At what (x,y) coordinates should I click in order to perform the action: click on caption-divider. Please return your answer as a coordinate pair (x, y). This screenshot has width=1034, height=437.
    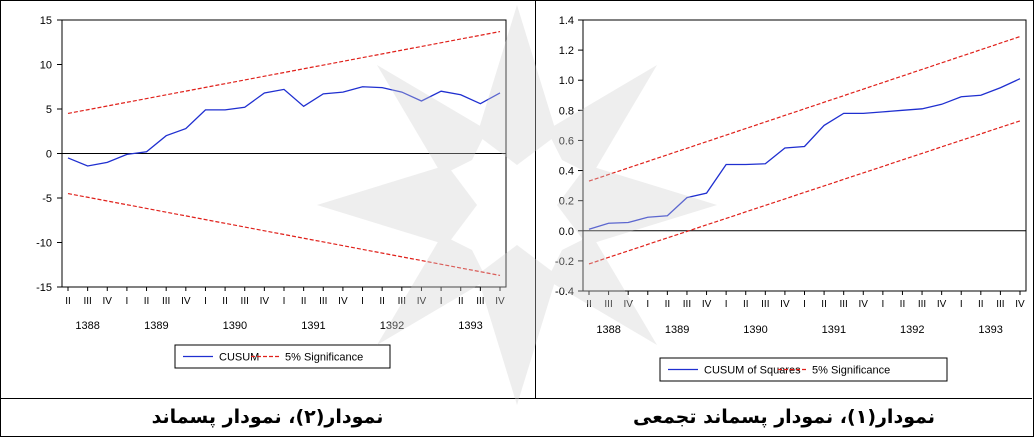
    Looking at the image, I should click on (516, 398).